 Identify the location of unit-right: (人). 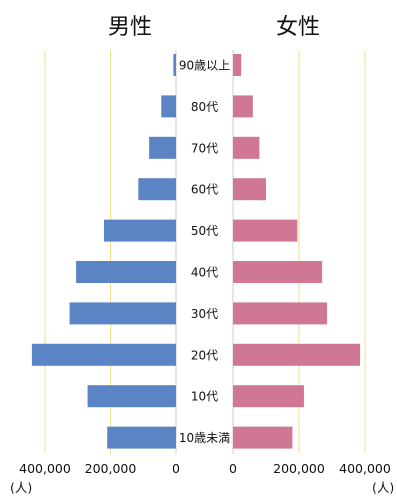
(383, 487).